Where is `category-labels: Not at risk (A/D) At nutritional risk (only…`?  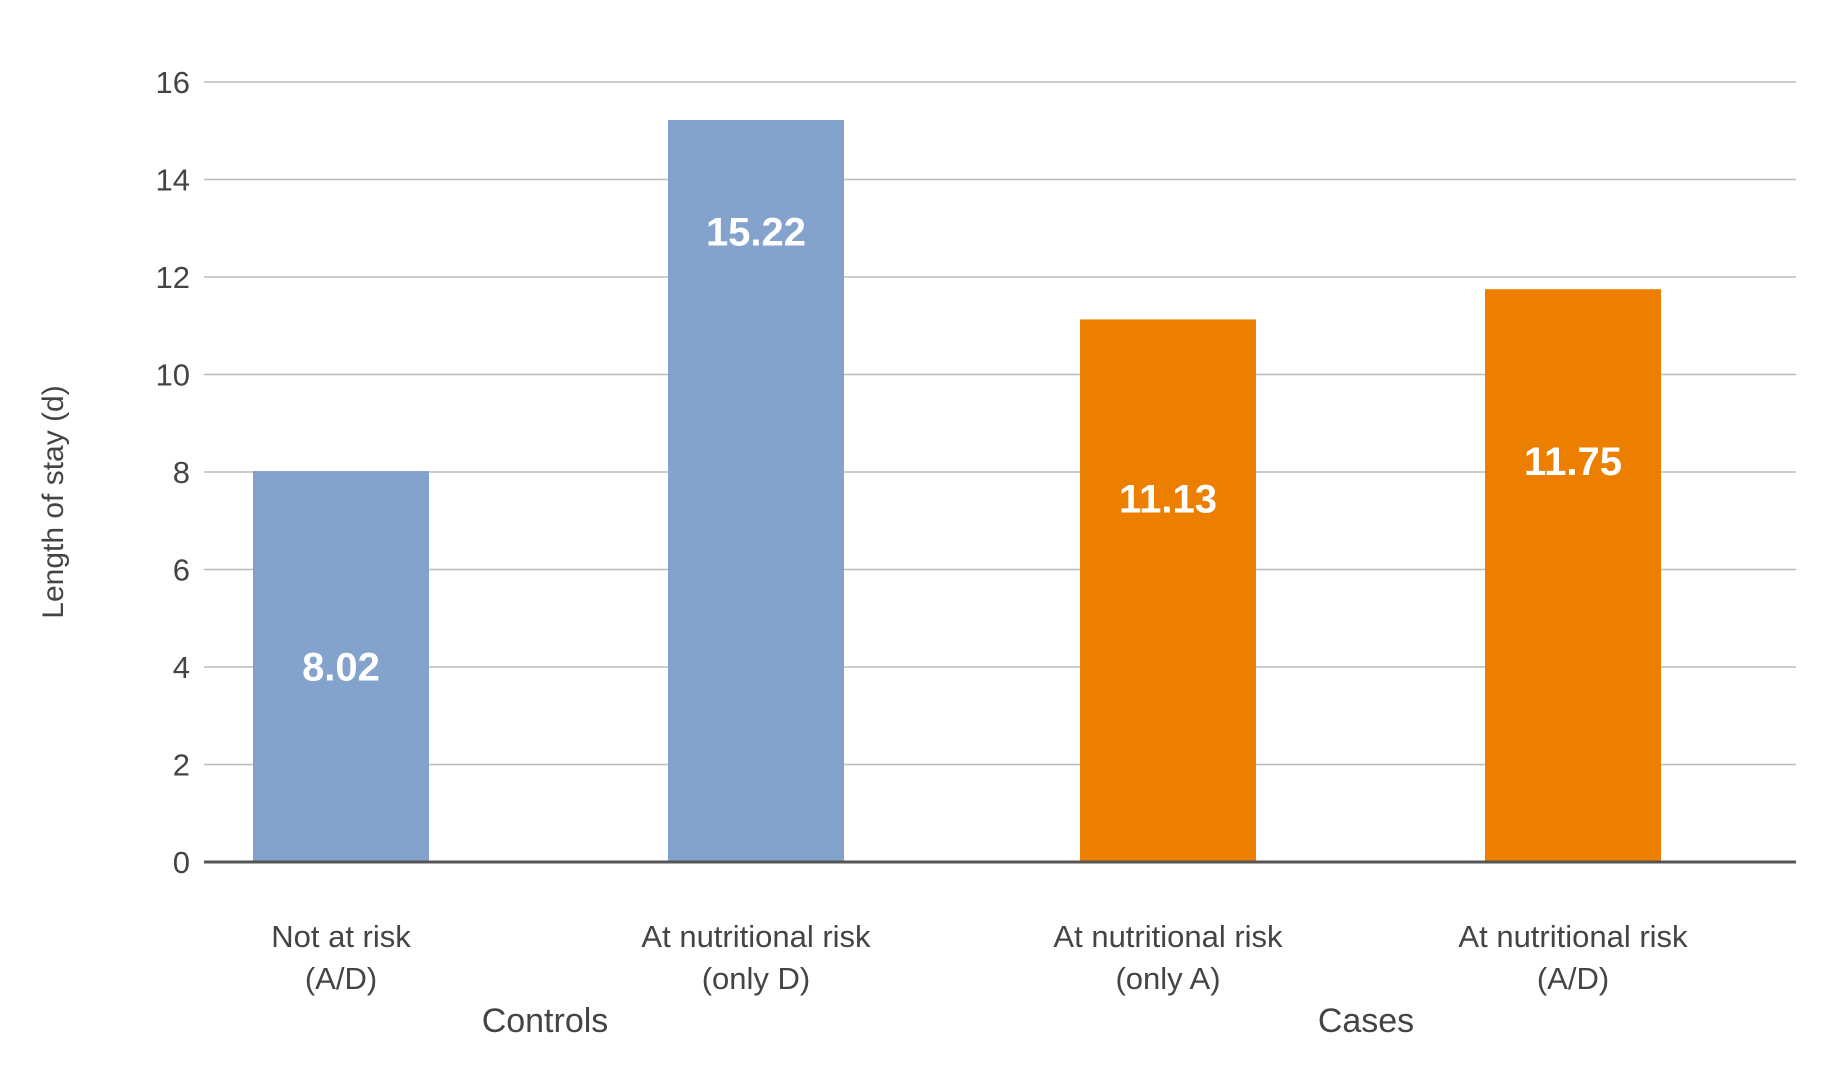 category-labels: Not at risk (A/D) At nutritional risk (only… is located at coordinates (979, 957).